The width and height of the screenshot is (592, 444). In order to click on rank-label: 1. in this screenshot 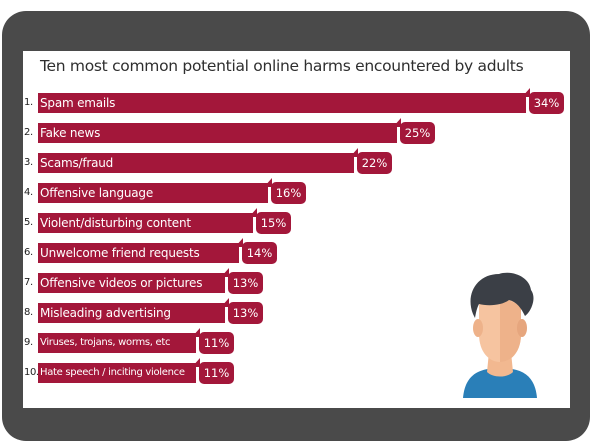, I will do `click(28, 102)`.